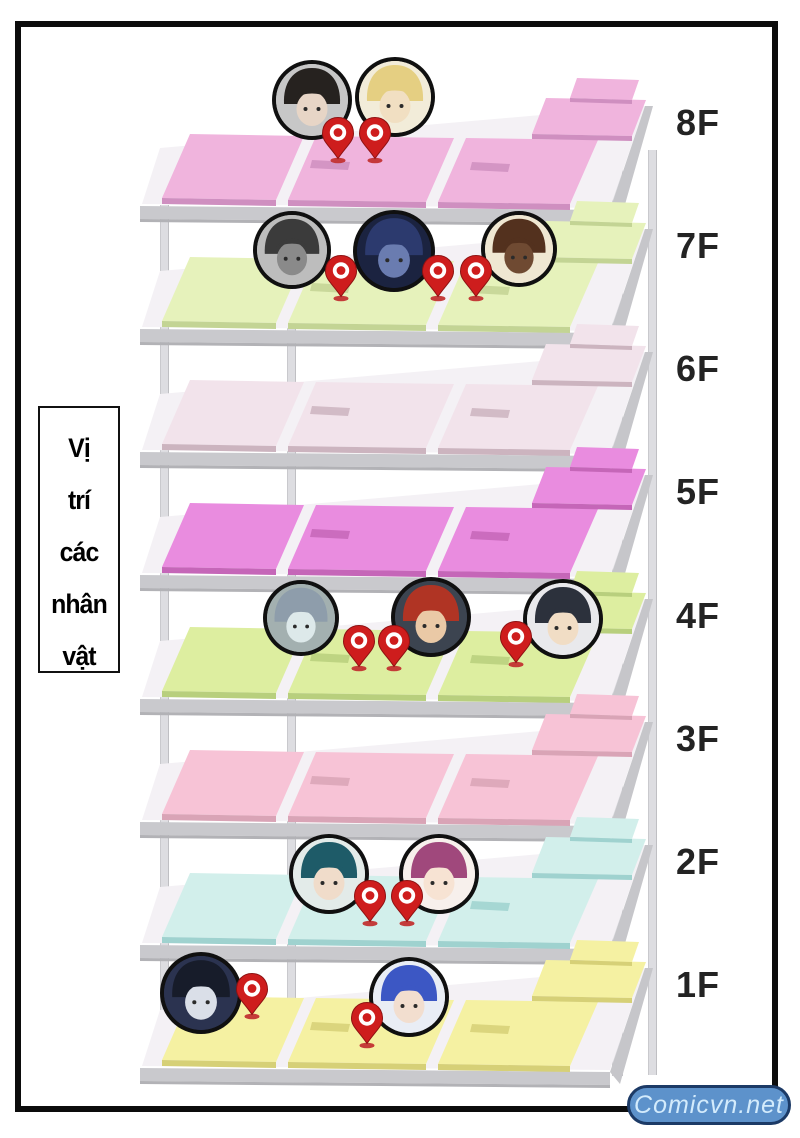  Describe the element at coordinates (698, 861) in the screenshot. I see `floor-label-2F: 2F` at that location.